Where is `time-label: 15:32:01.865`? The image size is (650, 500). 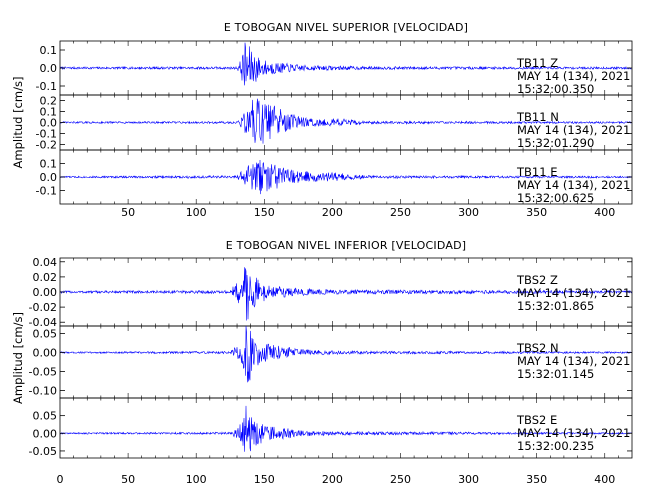
time-label: 15:32:01.865 is located at coordinates (555, 306).